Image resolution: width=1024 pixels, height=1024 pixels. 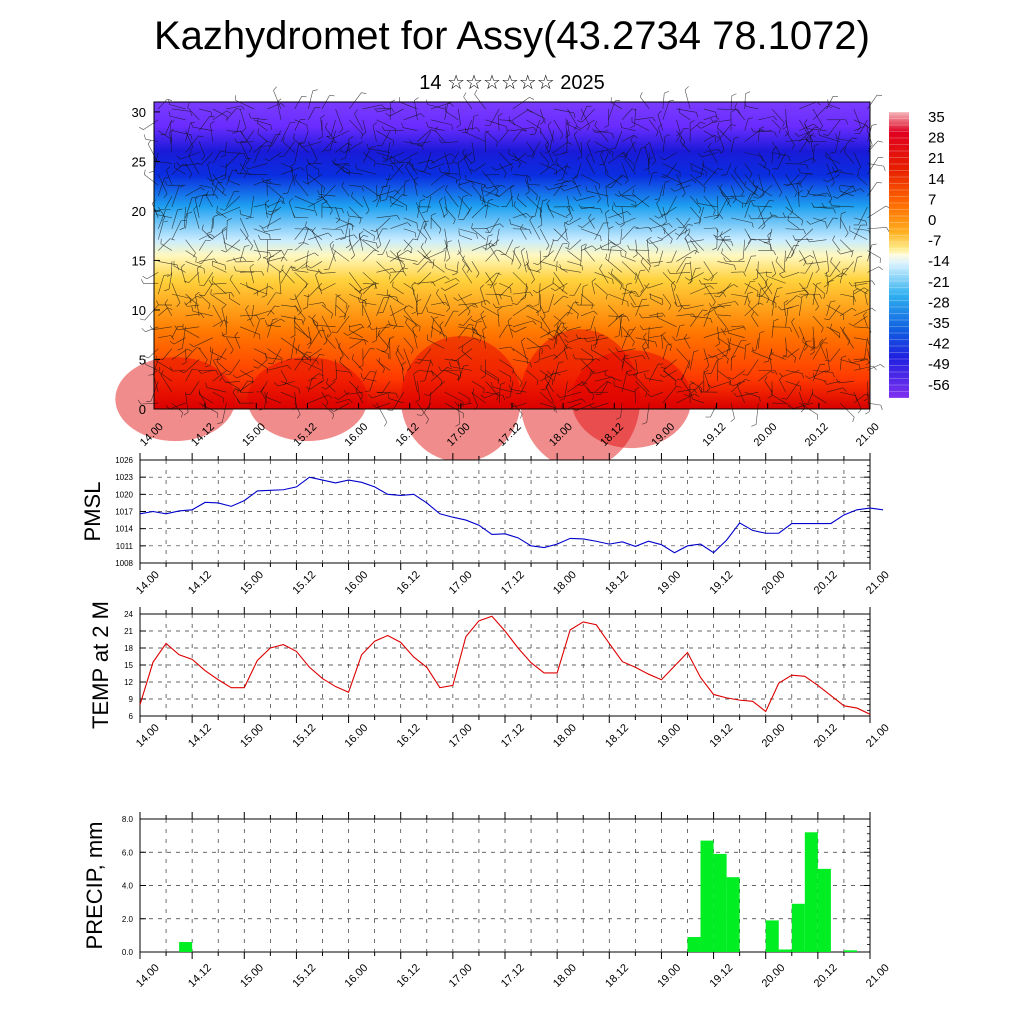 What do you see at coordinates (148, 976) in the screenshot?
I see `precip-xtick-label: 14.00` at bounding box center [148, 976].